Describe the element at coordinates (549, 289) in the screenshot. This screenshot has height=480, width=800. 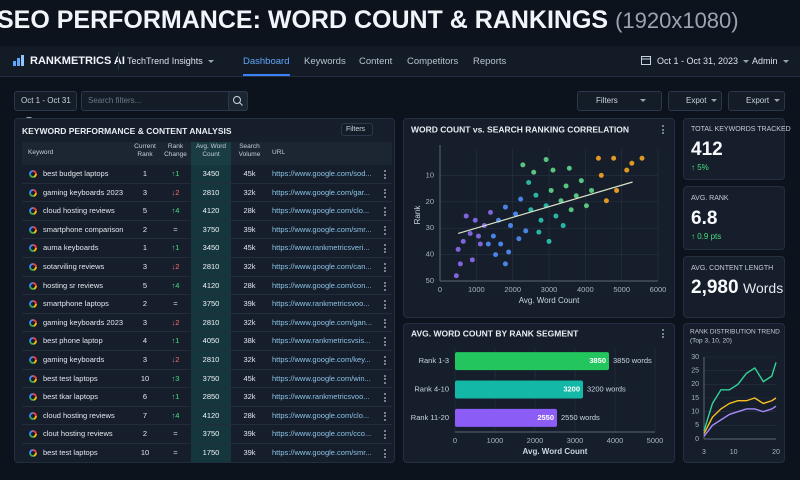
I see `x-tick-label: 3000` at that location.